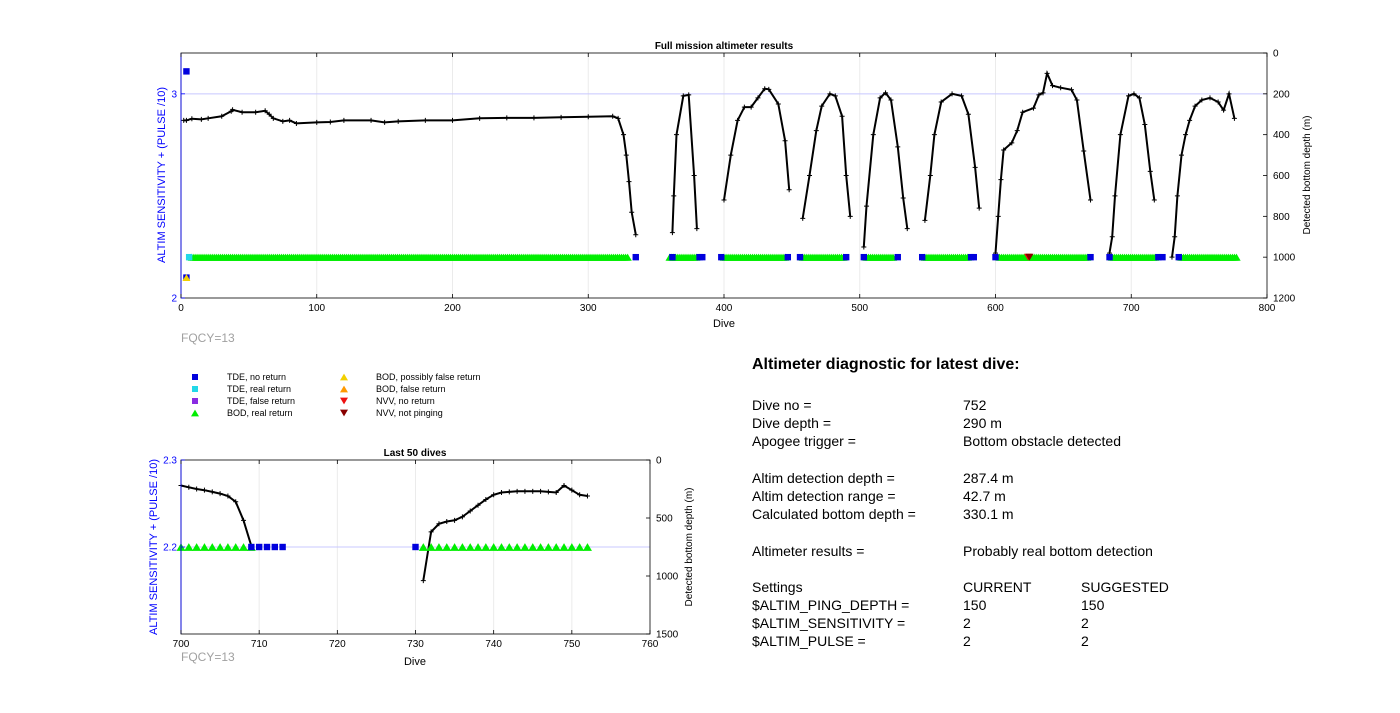 This screenshot has width=1400, height=713. What do you see at coordinates (174, 299) in the screenshot?
I see `y-tick-label-left: 2` at bounding box center [174, 299].